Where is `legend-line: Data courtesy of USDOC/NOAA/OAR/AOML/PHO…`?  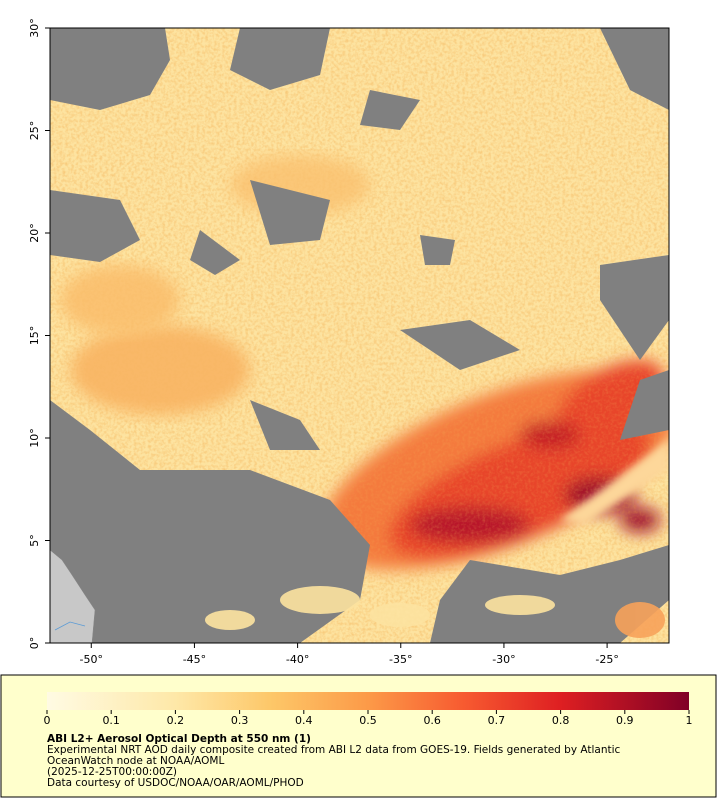 legend-line: Data courtesy of USDOC/NOAA/OAR/AOML/PHO… is located at coordinates (175, 783).